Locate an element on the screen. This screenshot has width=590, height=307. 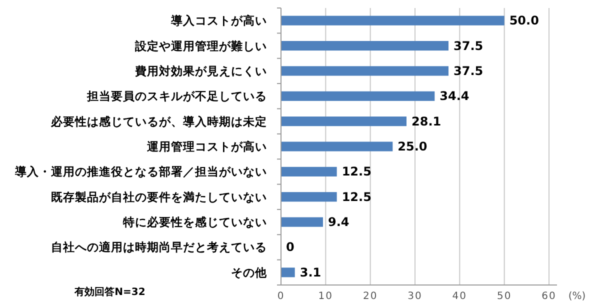
y-tick-label: 導入・運用の推進役となる部署／担当がいない is located at coordinates (140, 171).